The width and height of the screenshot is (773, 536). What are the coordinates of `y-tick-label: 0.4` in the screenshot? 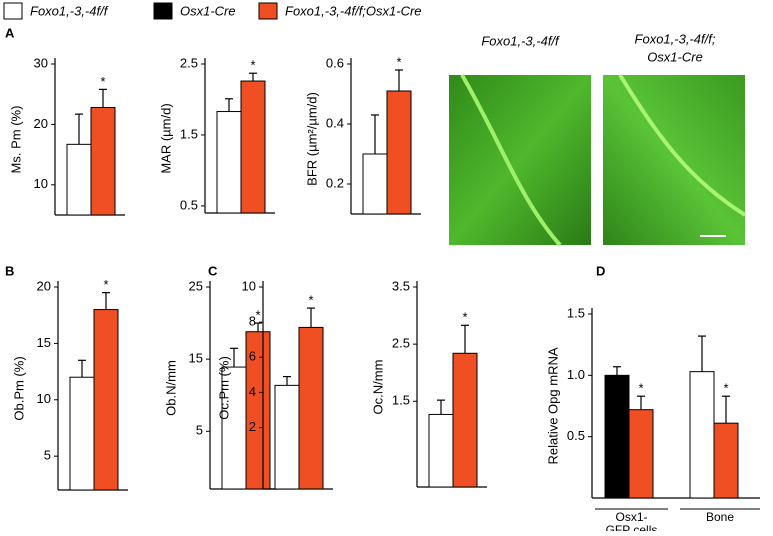 It's located at (335, 122).